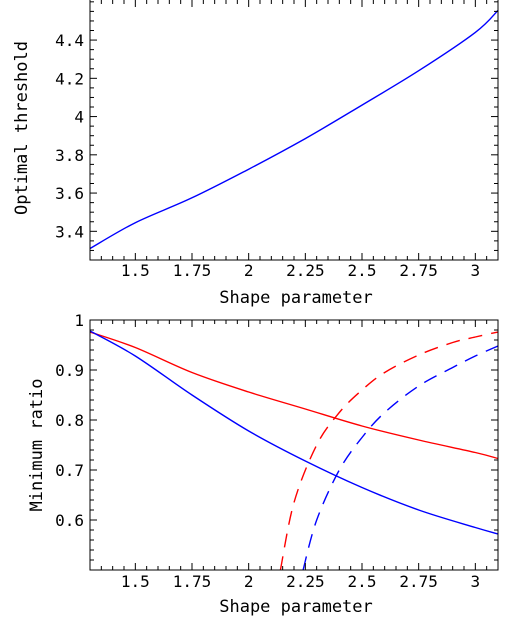  I want to click on ratio-x-tick-label: 2.75, so click(418, 581).